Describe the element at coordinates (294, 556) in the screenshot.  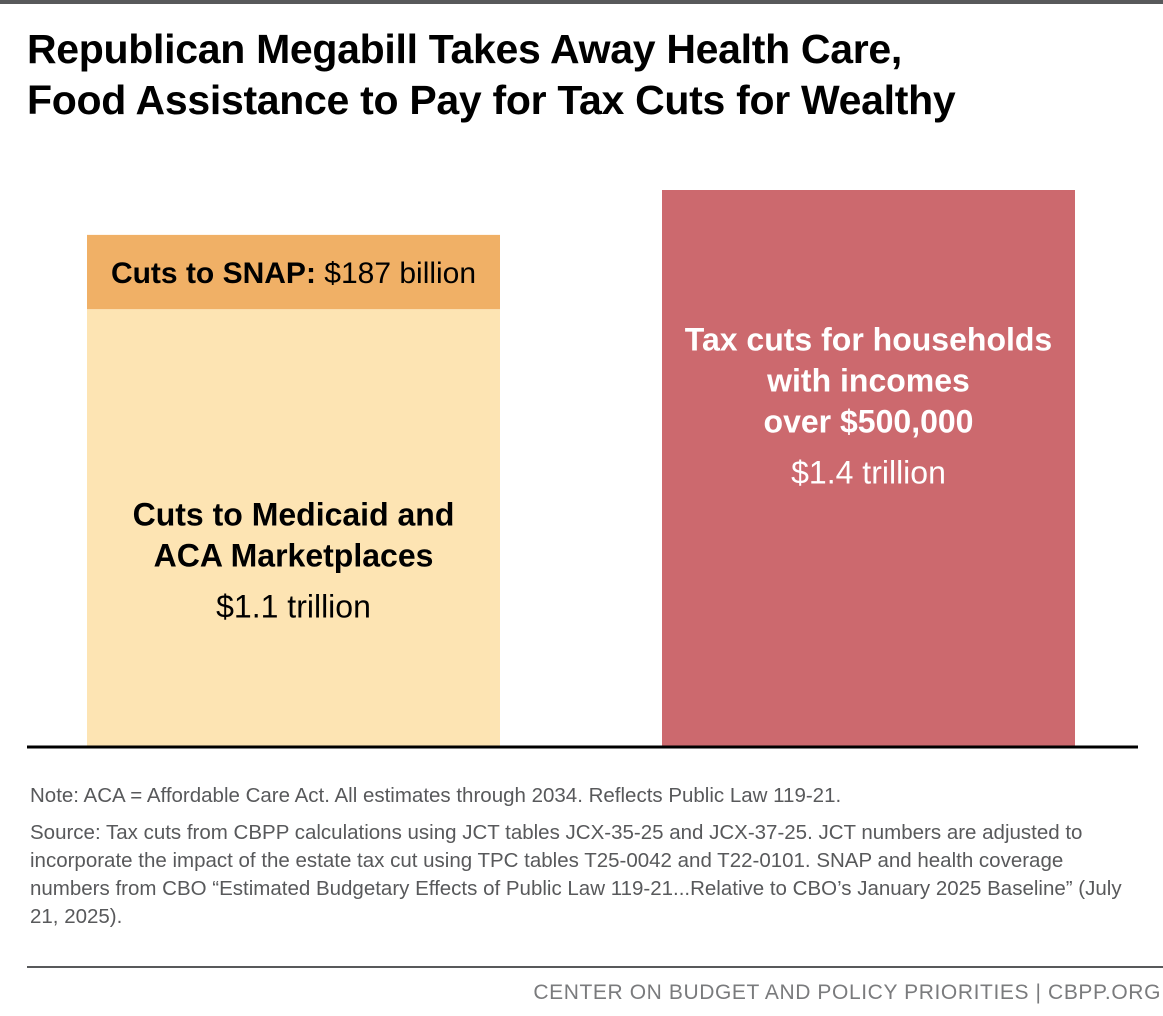
I see `segment-label-cuts-to-medicaid-and-aca-marketplaces-line-2: ACA Marketplaces` at that location.